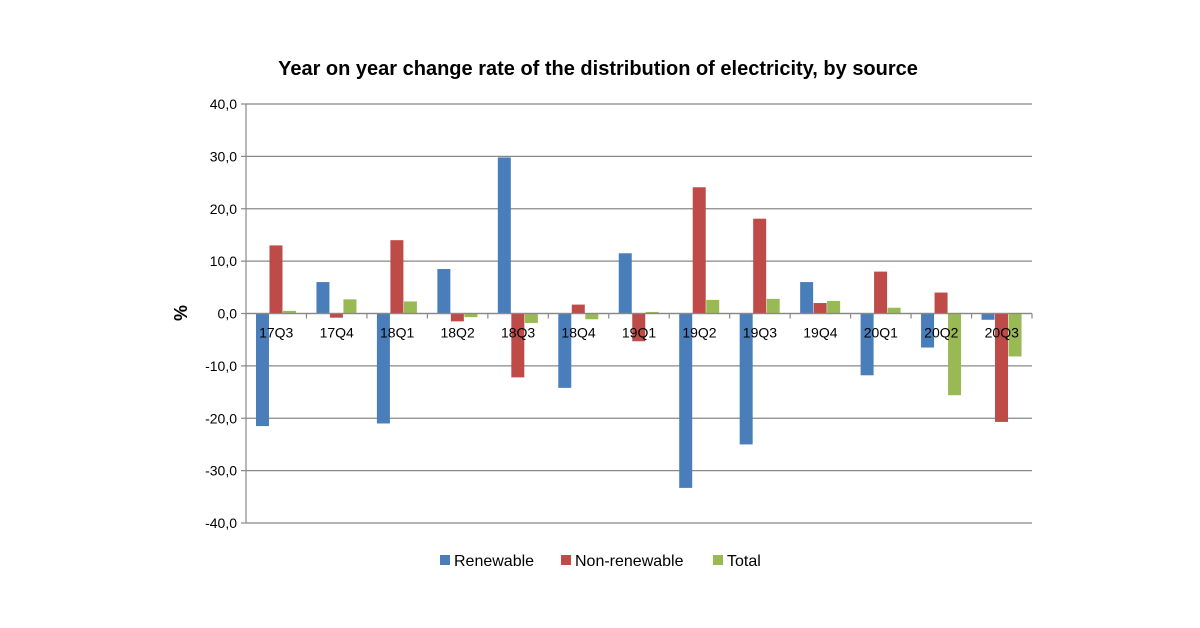 Image resolution: width=1200 pixels, height=628 pixels. What do you see at coordinates (807, 298) in the screenshot?
I see `bar-renewable-19q4` at bounding box center [807, 298].